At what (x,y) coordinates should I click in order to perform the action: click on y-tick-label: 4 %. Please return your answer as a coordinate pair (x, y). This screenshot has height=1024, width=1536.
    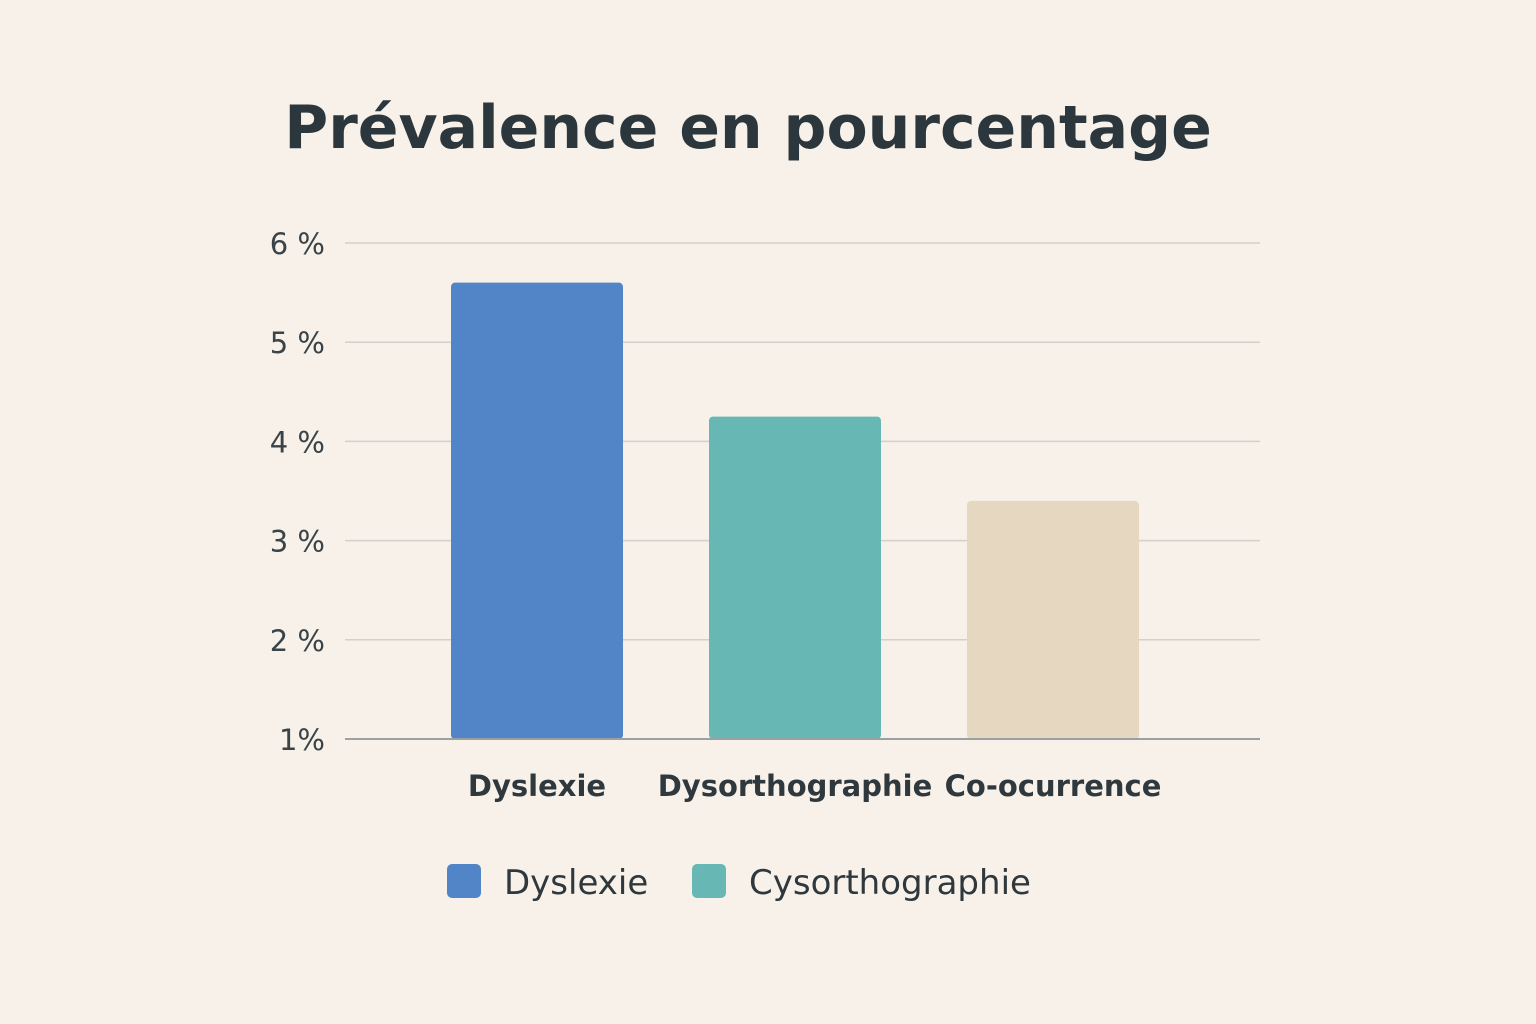
    Looking at the image, I should click on (297, 442).